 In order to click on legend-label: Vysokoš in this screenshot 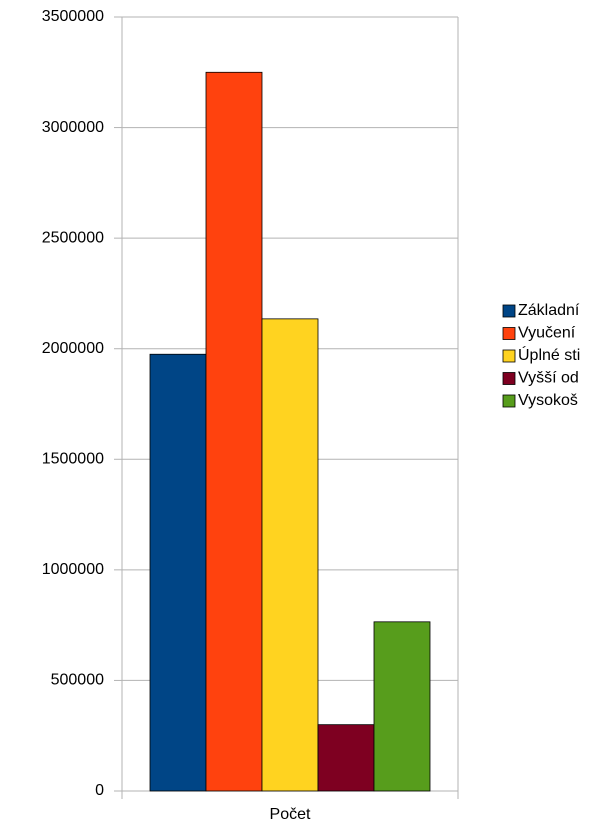, I will do `click(548, 400)`.